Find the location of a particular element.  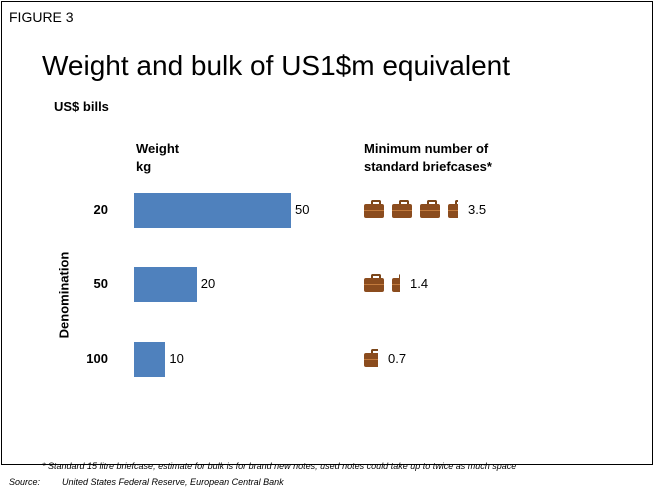

figure-label: FIGURE 3 is located at coordinates (41, 17).